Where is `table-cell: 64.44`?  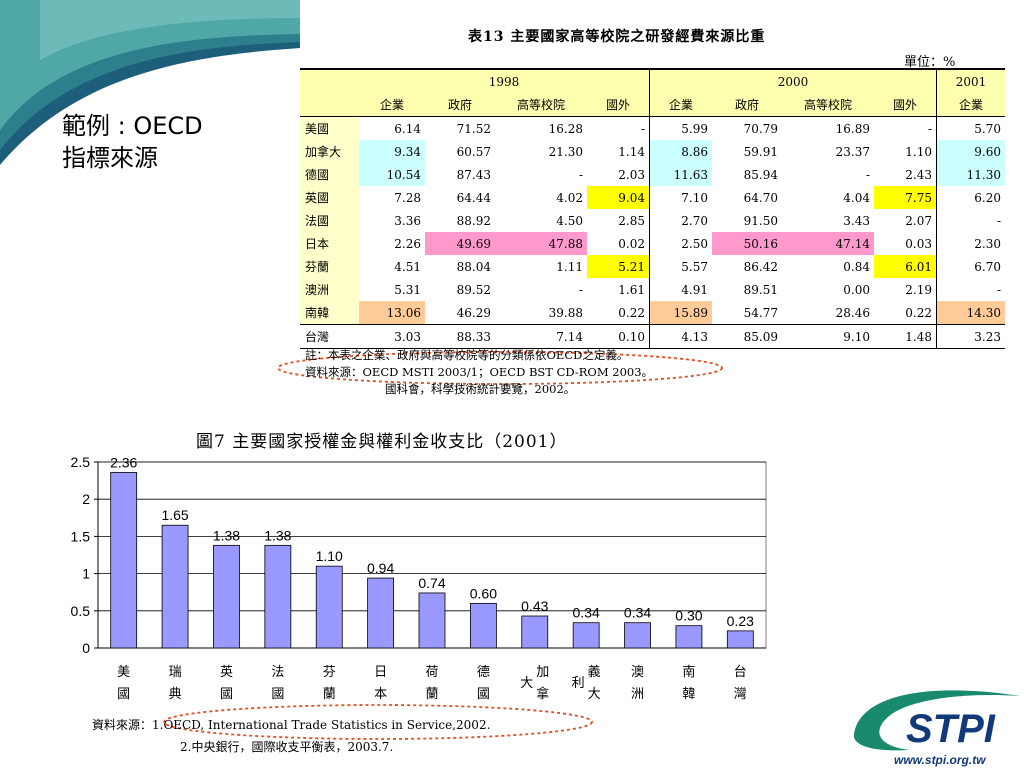
table-cell: 64.44 is located at coordinates (473, 197).